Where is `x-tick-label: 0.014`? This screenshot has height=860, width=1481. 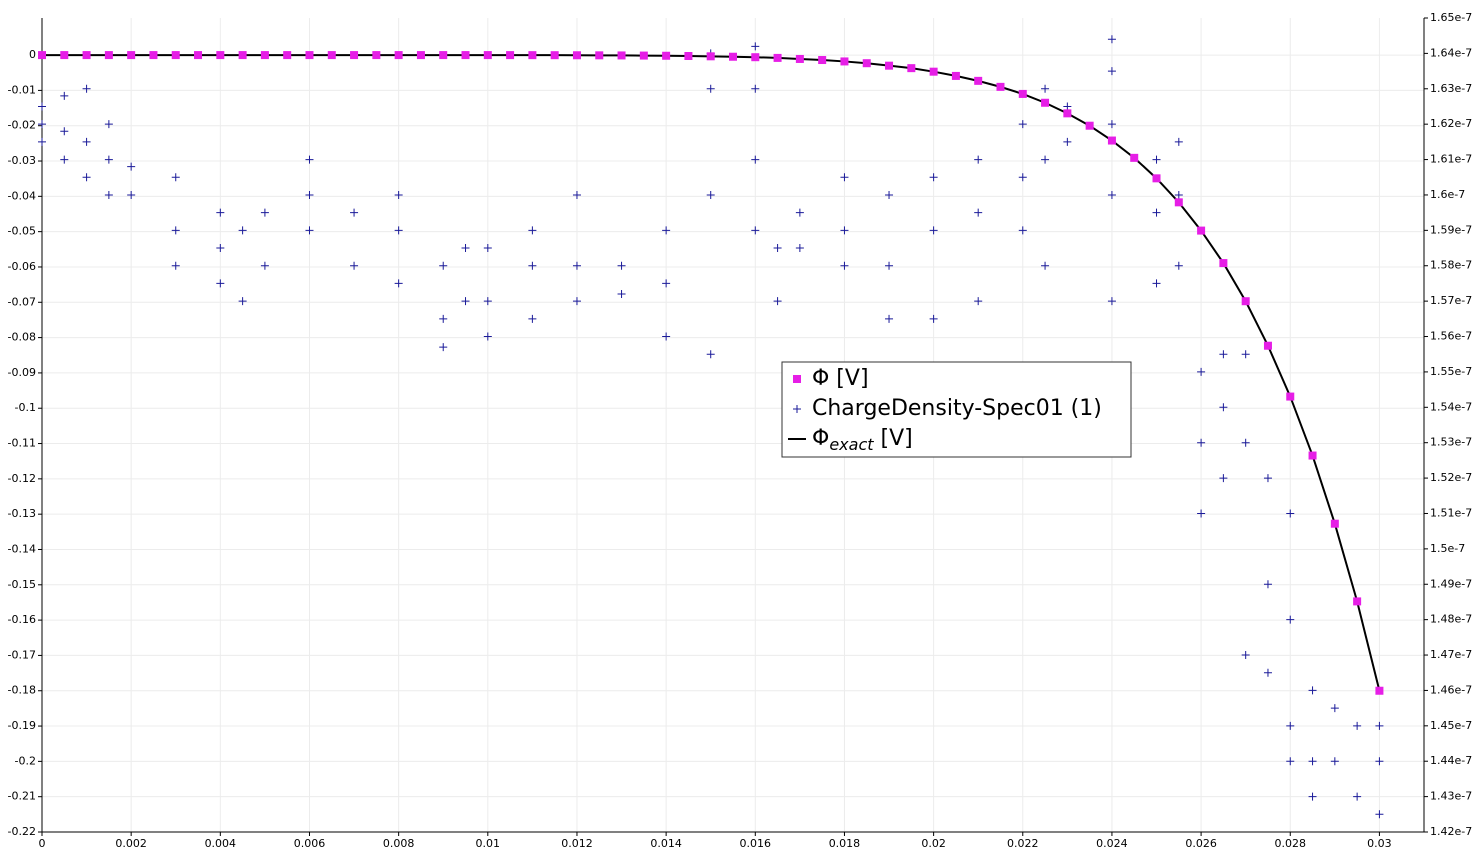 x-tick-label: 0.014 is located at coordinates (666, 843).